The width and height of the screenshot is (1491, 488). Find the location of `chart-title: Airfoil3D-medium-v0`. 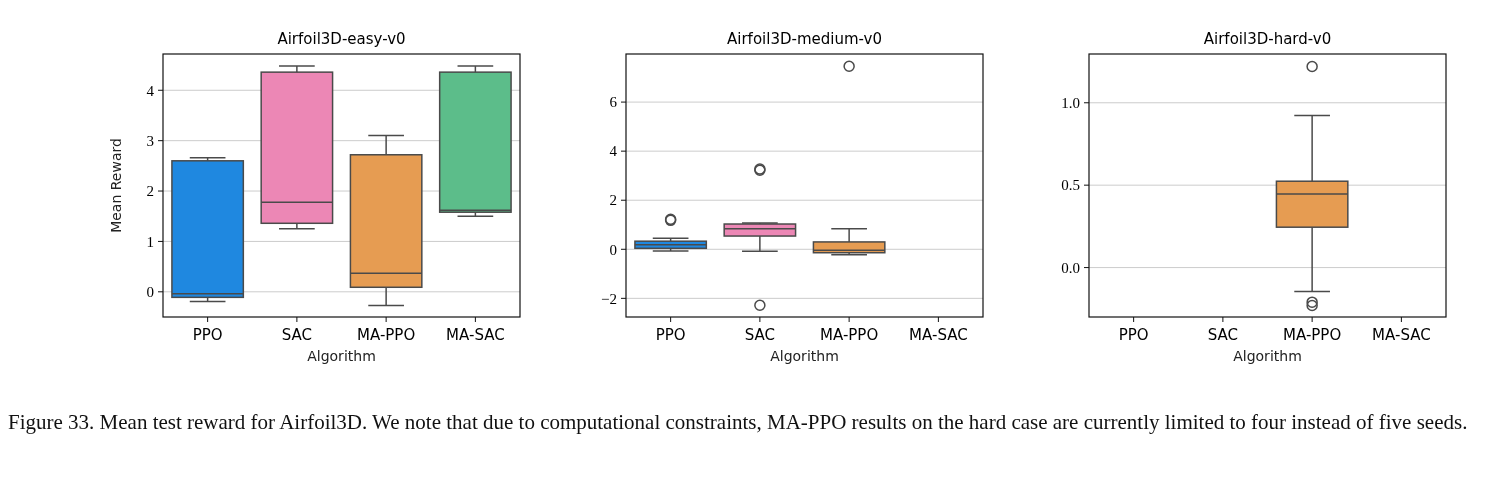

chart-title: Airfoil3D-medium-v0 is located at coordinates (804, 39).